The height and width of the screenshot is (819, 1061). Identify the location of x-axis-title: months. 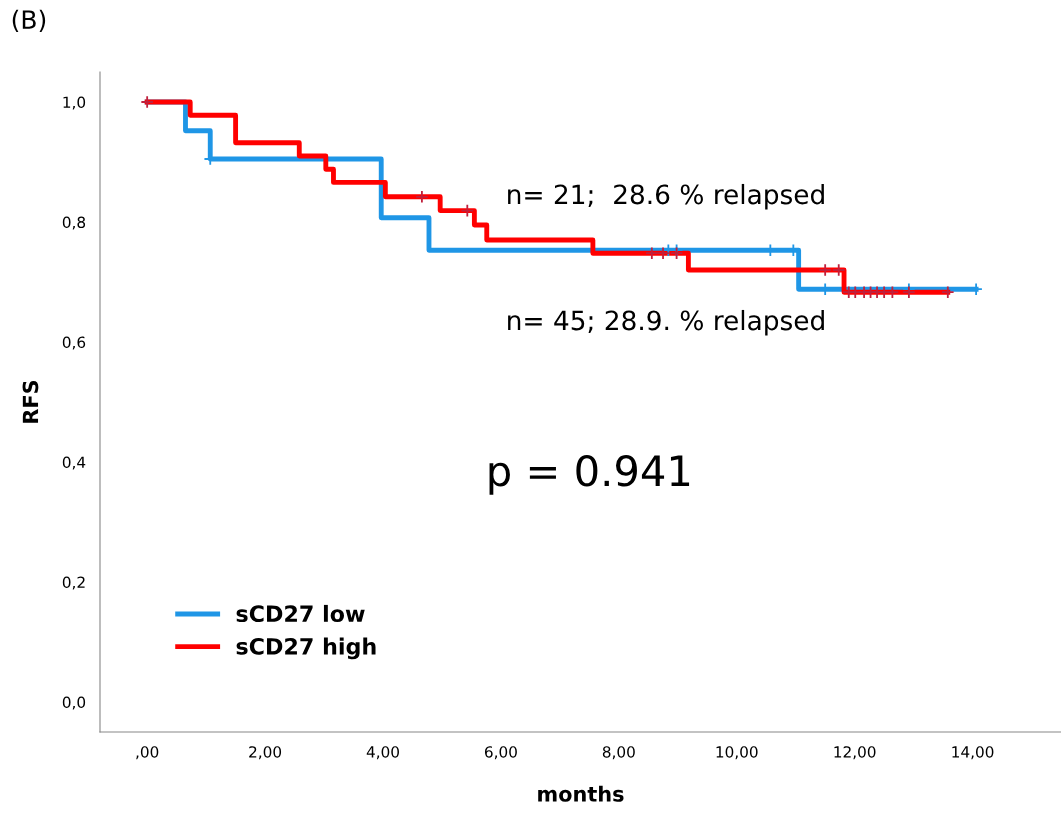
(581, 793).